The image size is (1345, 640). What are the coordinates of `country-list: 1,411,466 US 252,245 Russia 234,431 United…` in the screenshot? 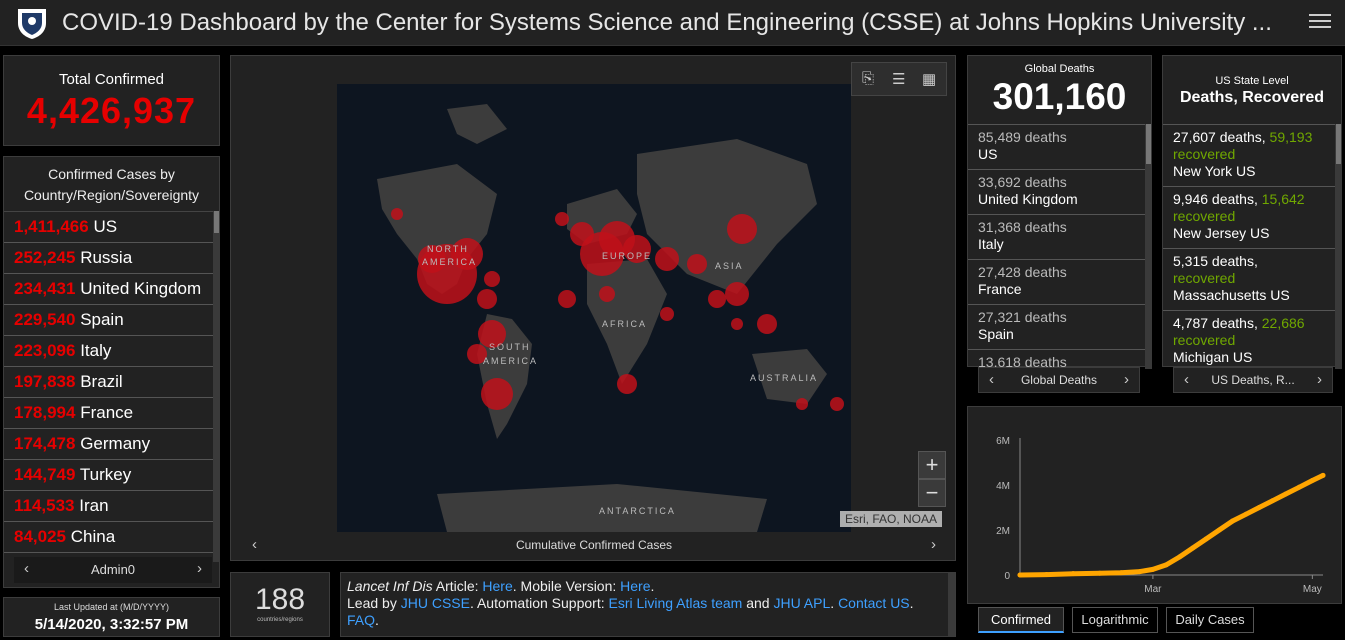 It's located at (108, 386).